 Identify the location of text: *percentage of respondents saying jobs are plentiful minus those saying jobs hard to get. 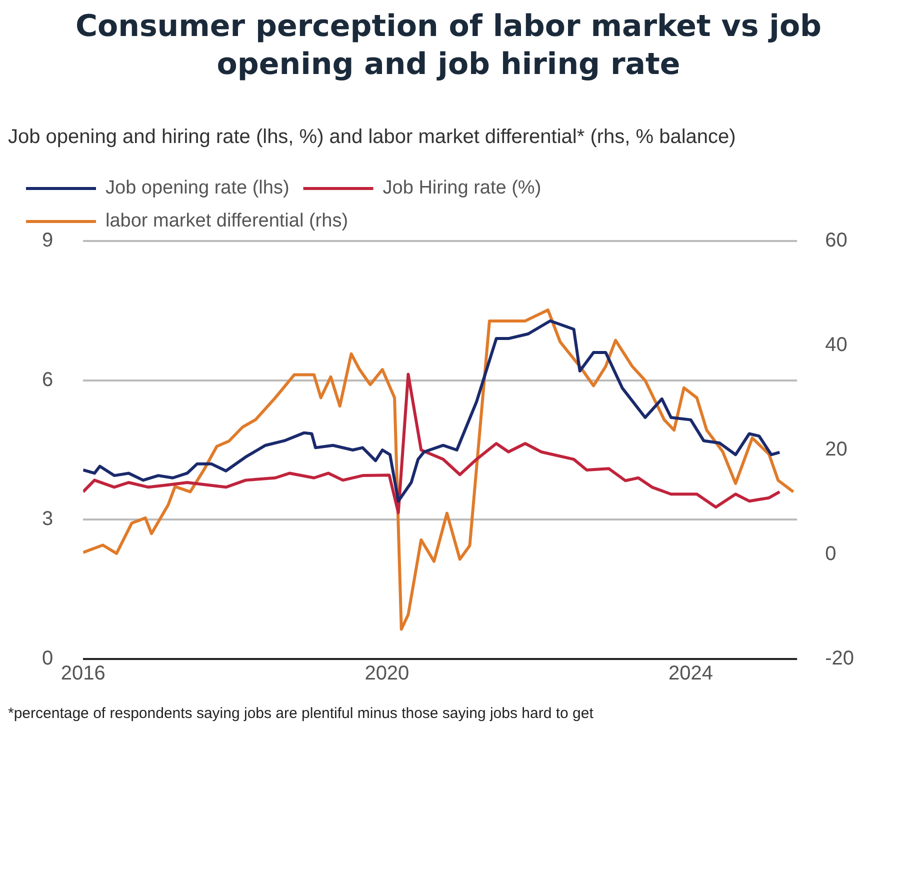
(301, 713).